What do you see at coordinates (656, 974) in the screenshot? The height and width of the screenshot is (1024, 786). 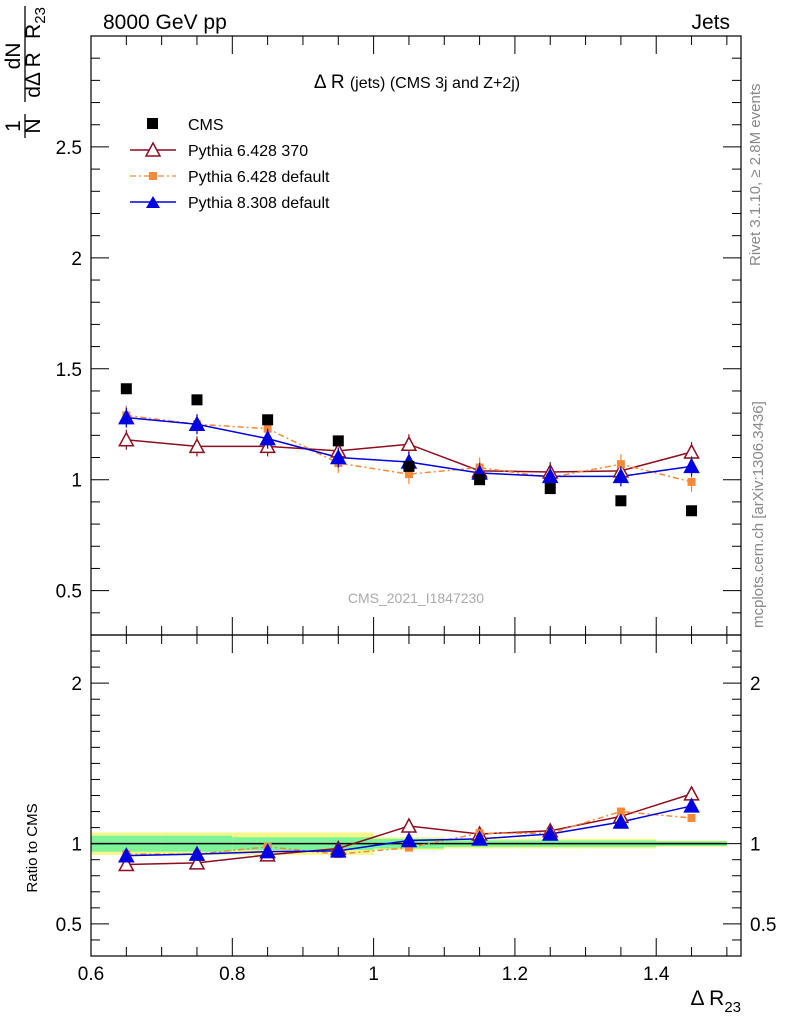 I see `x-tick-label: 1.4` at bounding box center [656, 974].